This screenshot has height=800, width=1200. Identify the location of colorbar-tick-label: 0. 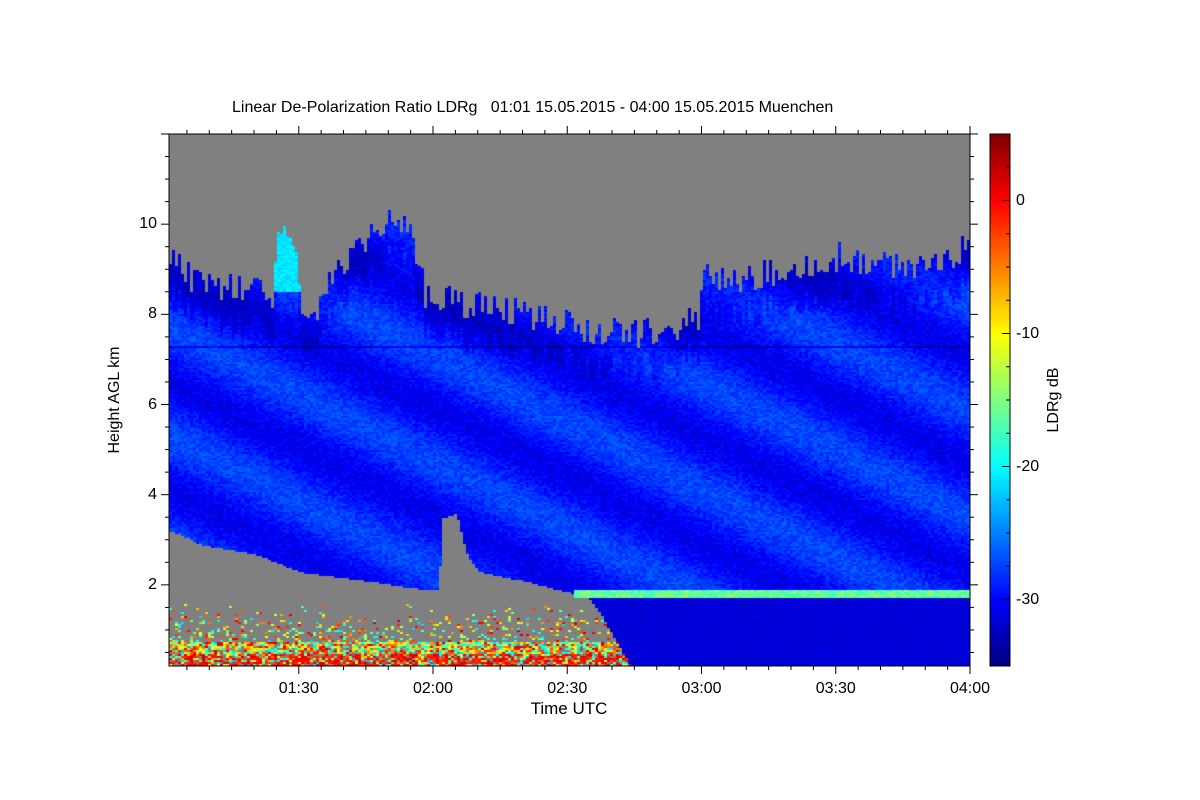
(1020, 200).